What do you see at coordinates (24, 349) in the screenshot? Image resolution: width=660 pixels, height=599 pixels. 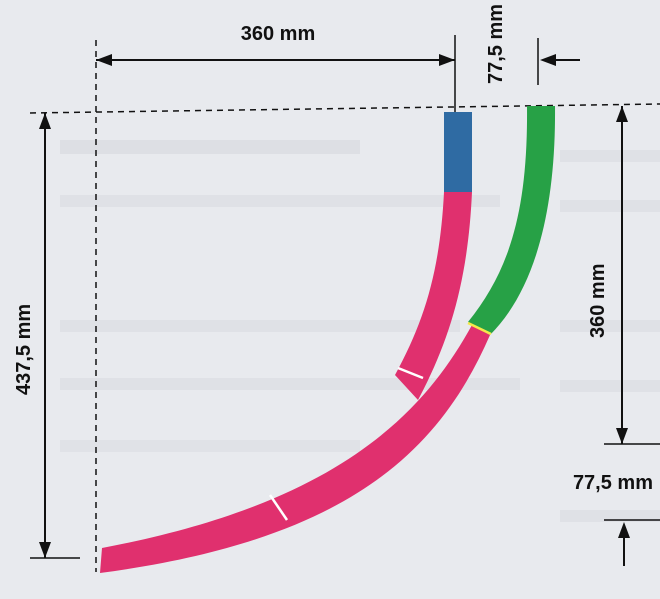 I see `label-left-height: 437,5 mm` at bounding box center [24, 349].